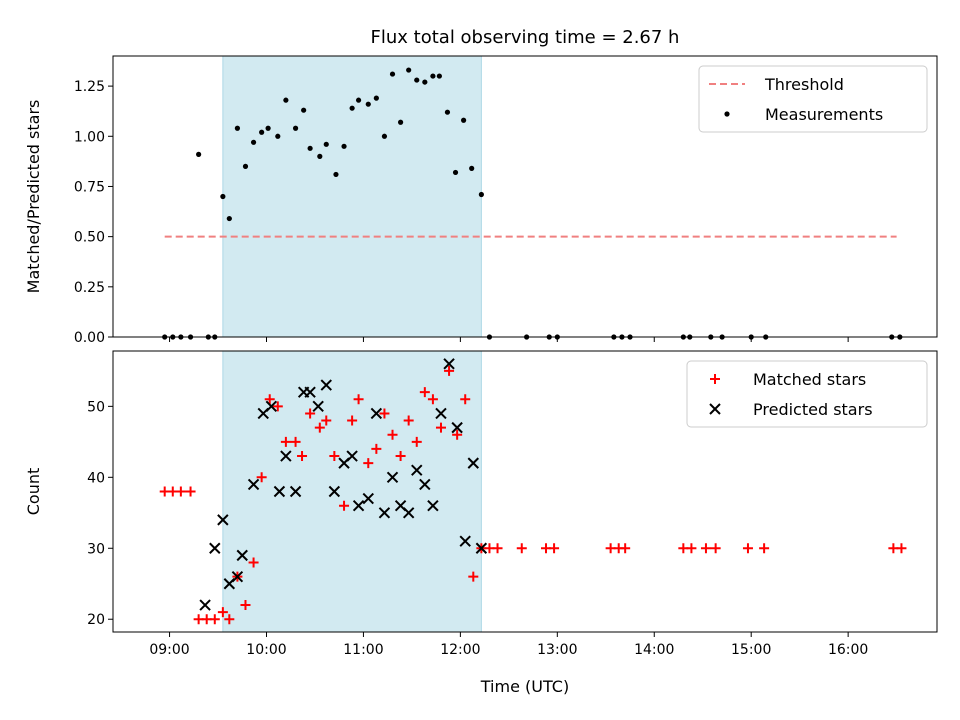 This screenshot has height=720, width=960. Describe the element at coordinates (654, 650) in the screenshot. I see `x-tick-label: 14:00` at that location.